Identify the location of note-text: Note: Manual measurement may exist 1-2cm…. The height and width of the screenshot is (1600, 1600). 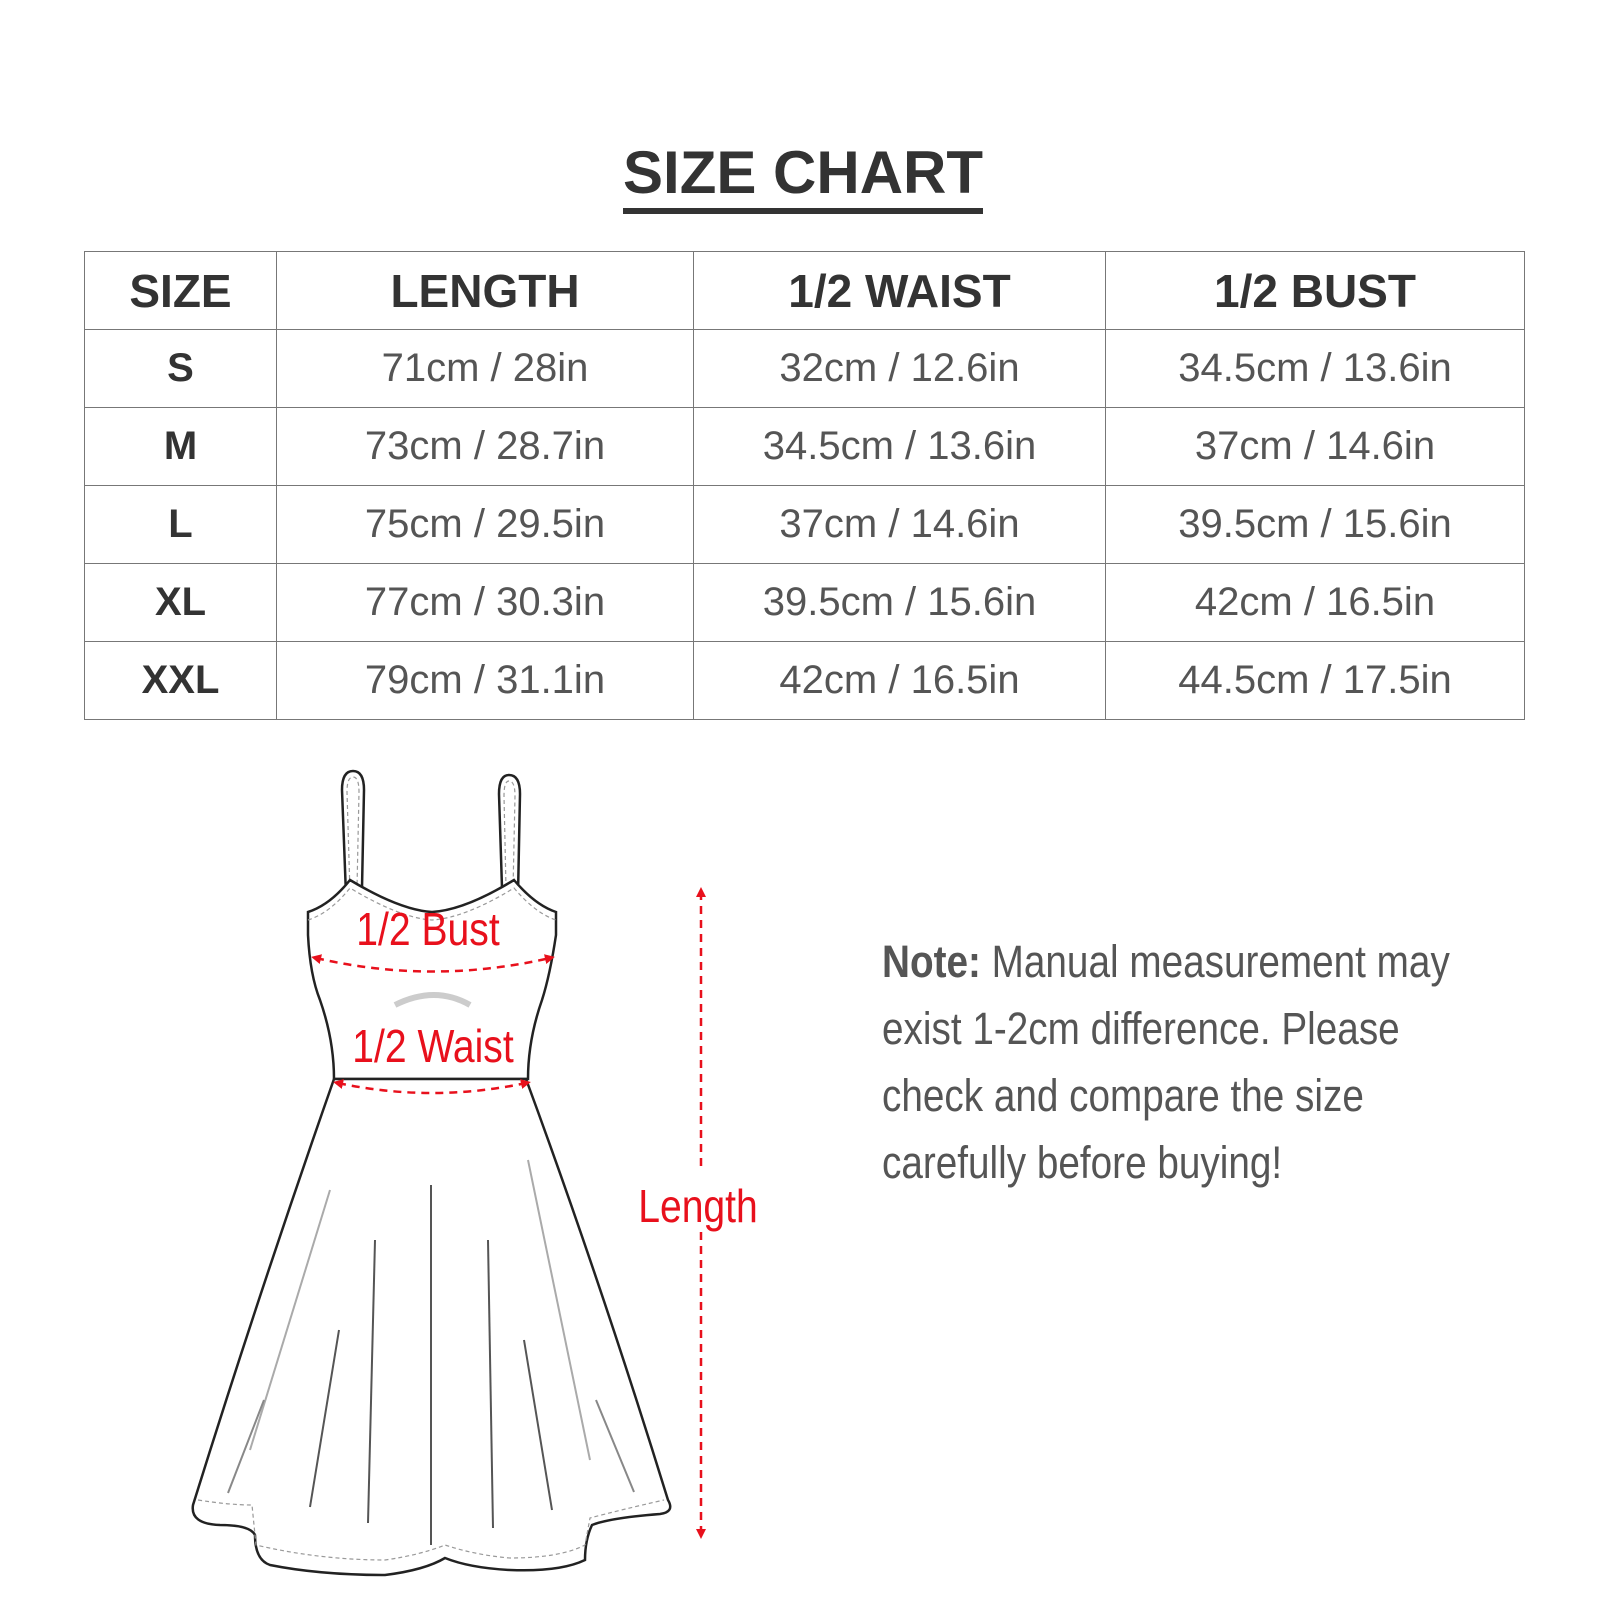
(1226, 1062).